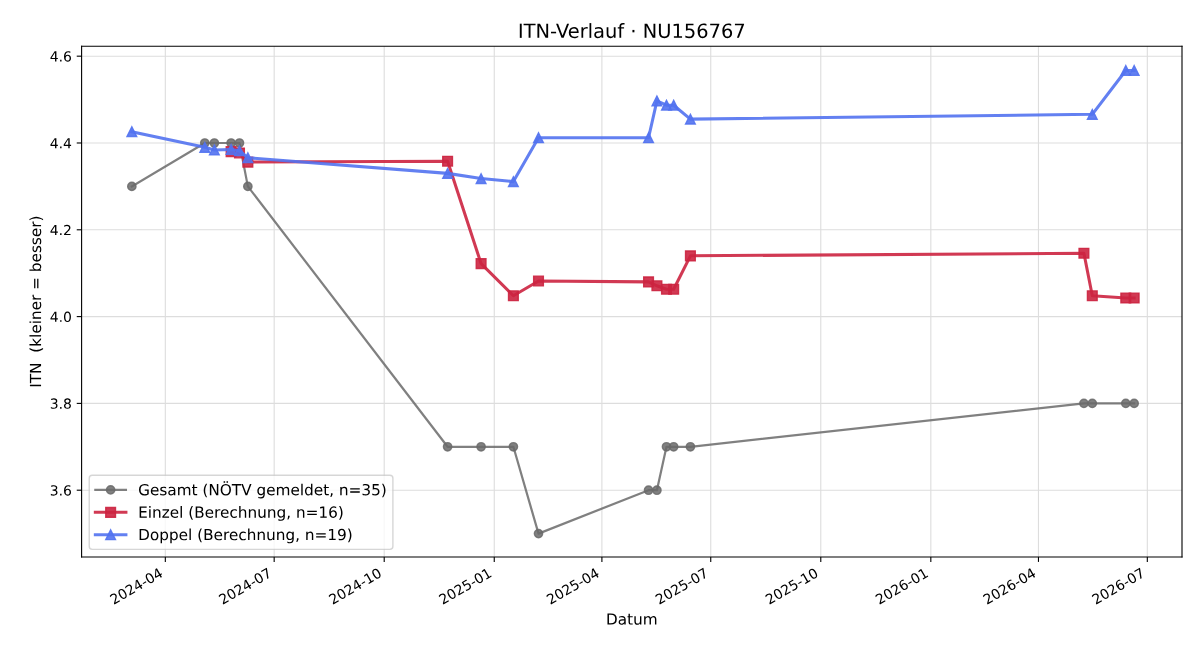  Describe the element at coordinates (36, 301) in the screenshot. I see `y-axis-title: ITN (kleiner = besser)` at that location.